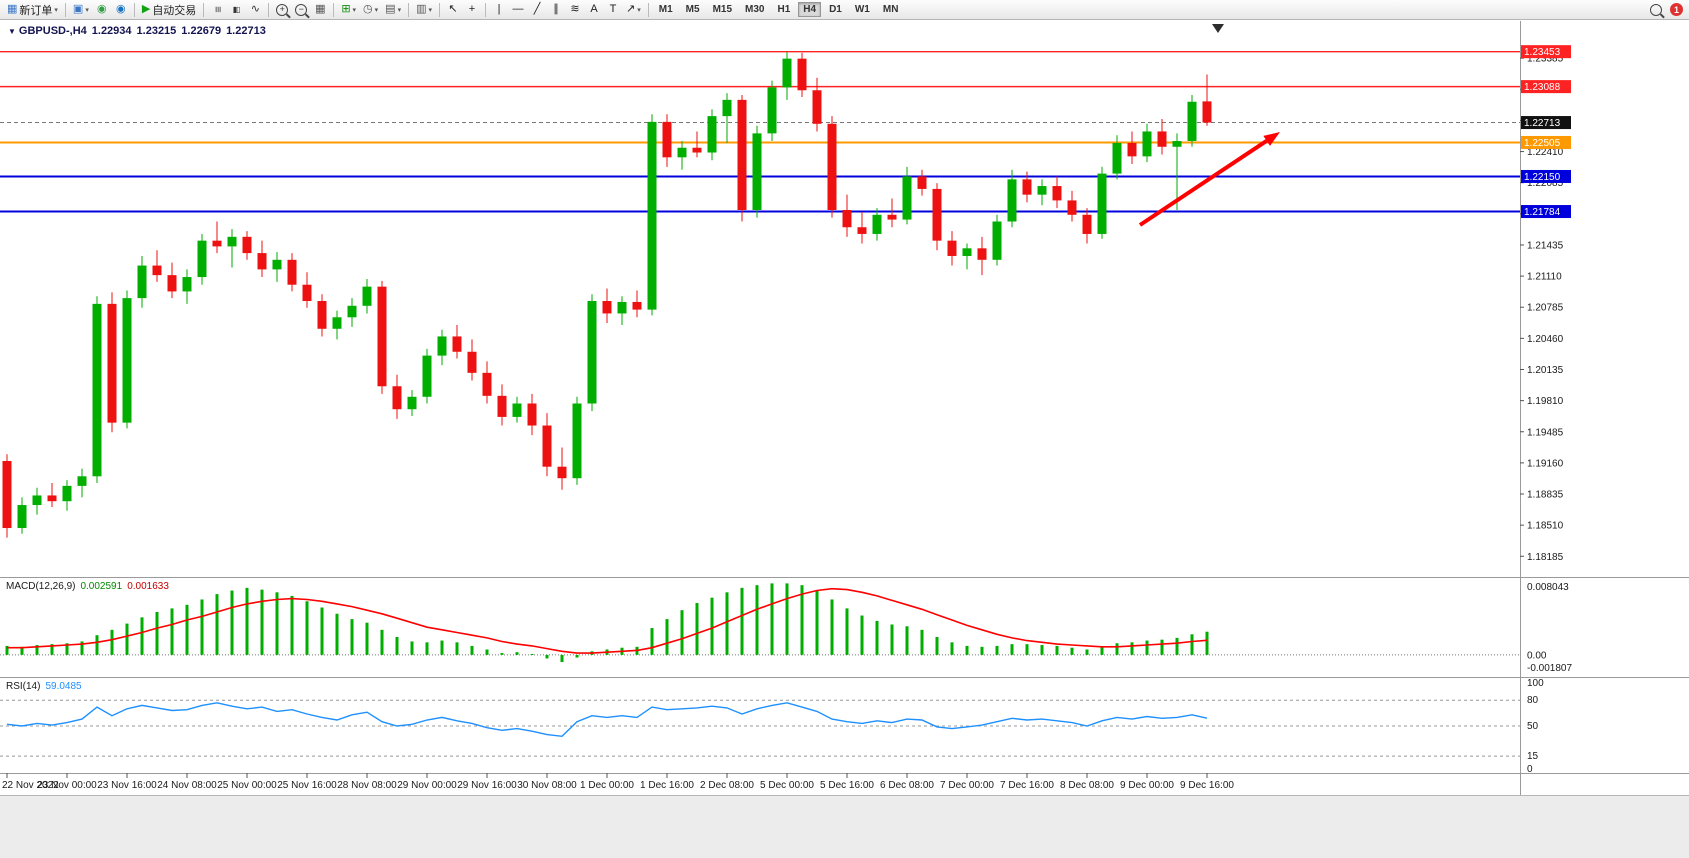 The width and height of the screenshot is (1689, 858). I want to click on time-tick-label: 9 Dec 00:00, so click(1147, 785).